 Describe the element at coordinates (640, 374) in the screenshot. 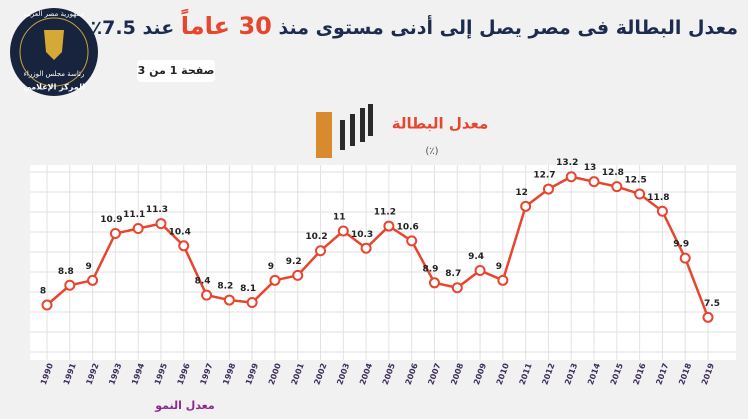

I see `x-tick-label: 2016` at that location.